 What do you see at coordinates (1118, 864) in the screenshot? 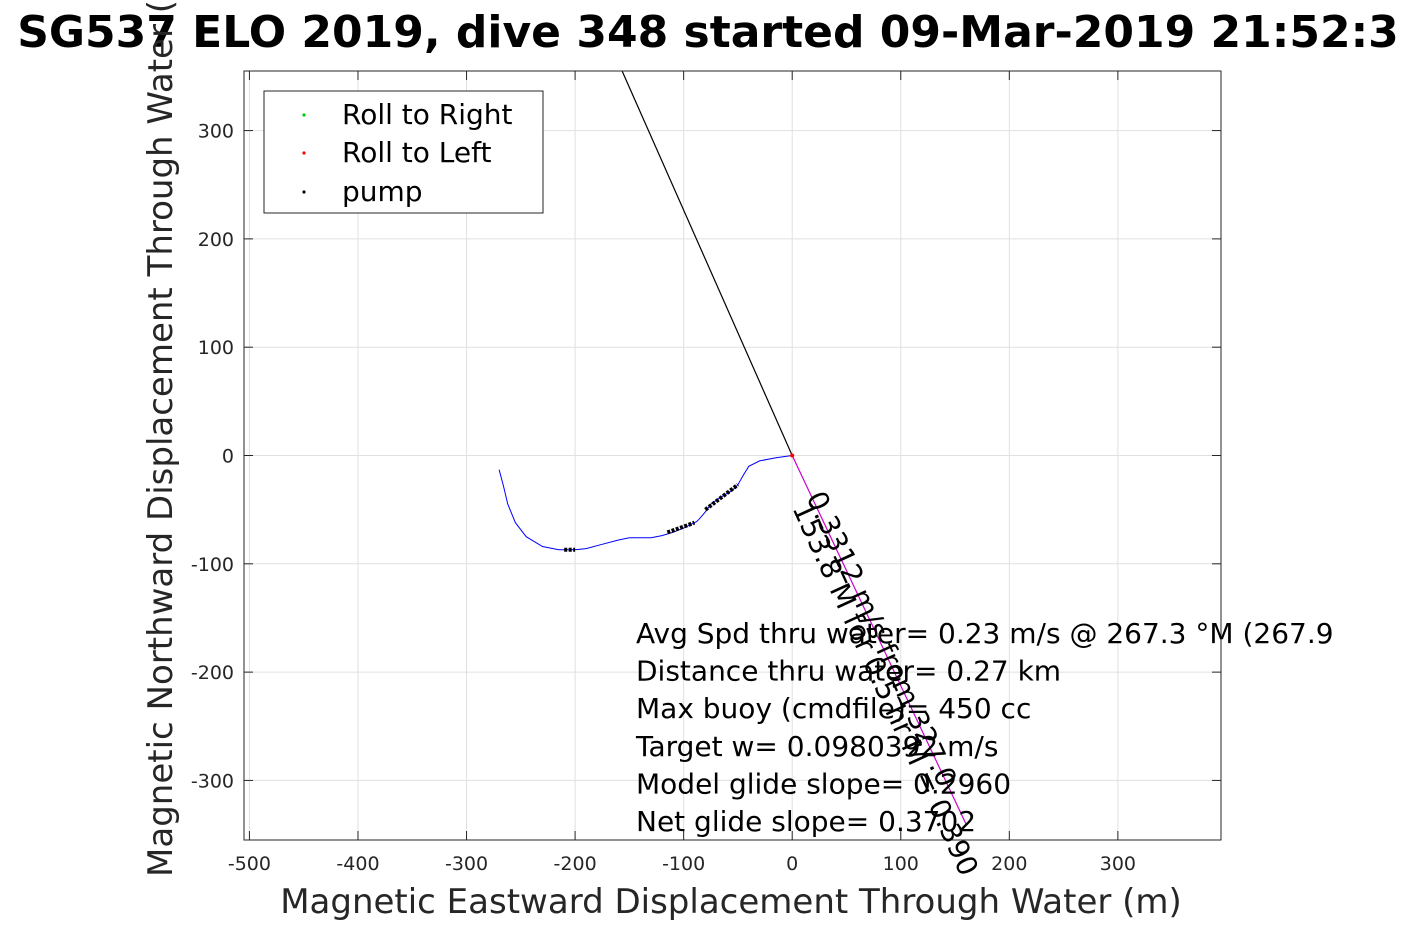
I see `x-tick-label: 300` at bounding box center [1118, 864].